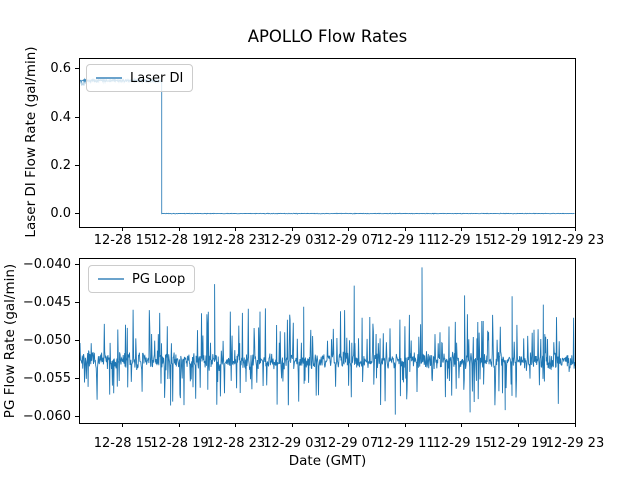 This screenshot has height=480, width=640. What do you see at coordinates (60, 117) in the screenshot?
I see `y-tick-label: 0.4` at bounding box center [60, 117].